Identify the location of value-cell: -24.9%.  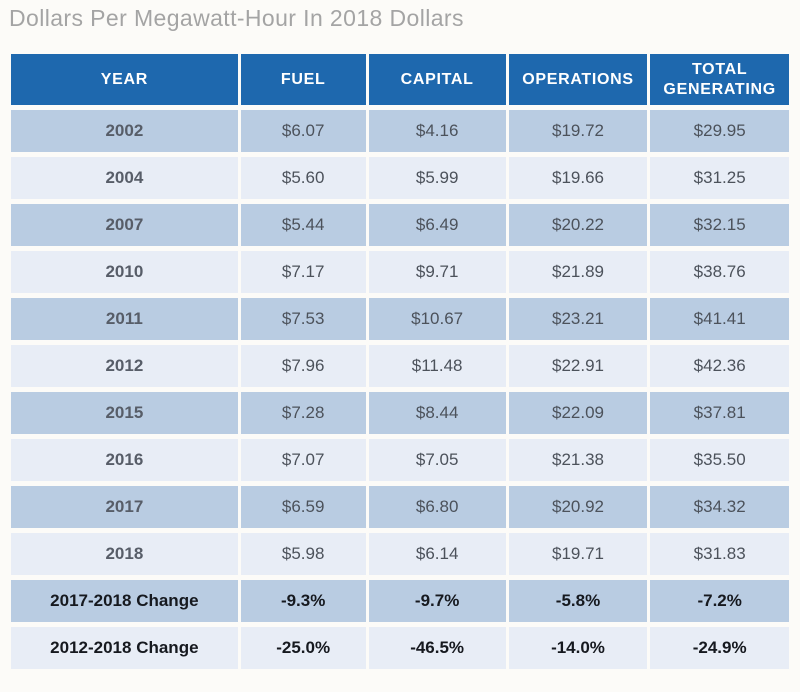
(719, 648).